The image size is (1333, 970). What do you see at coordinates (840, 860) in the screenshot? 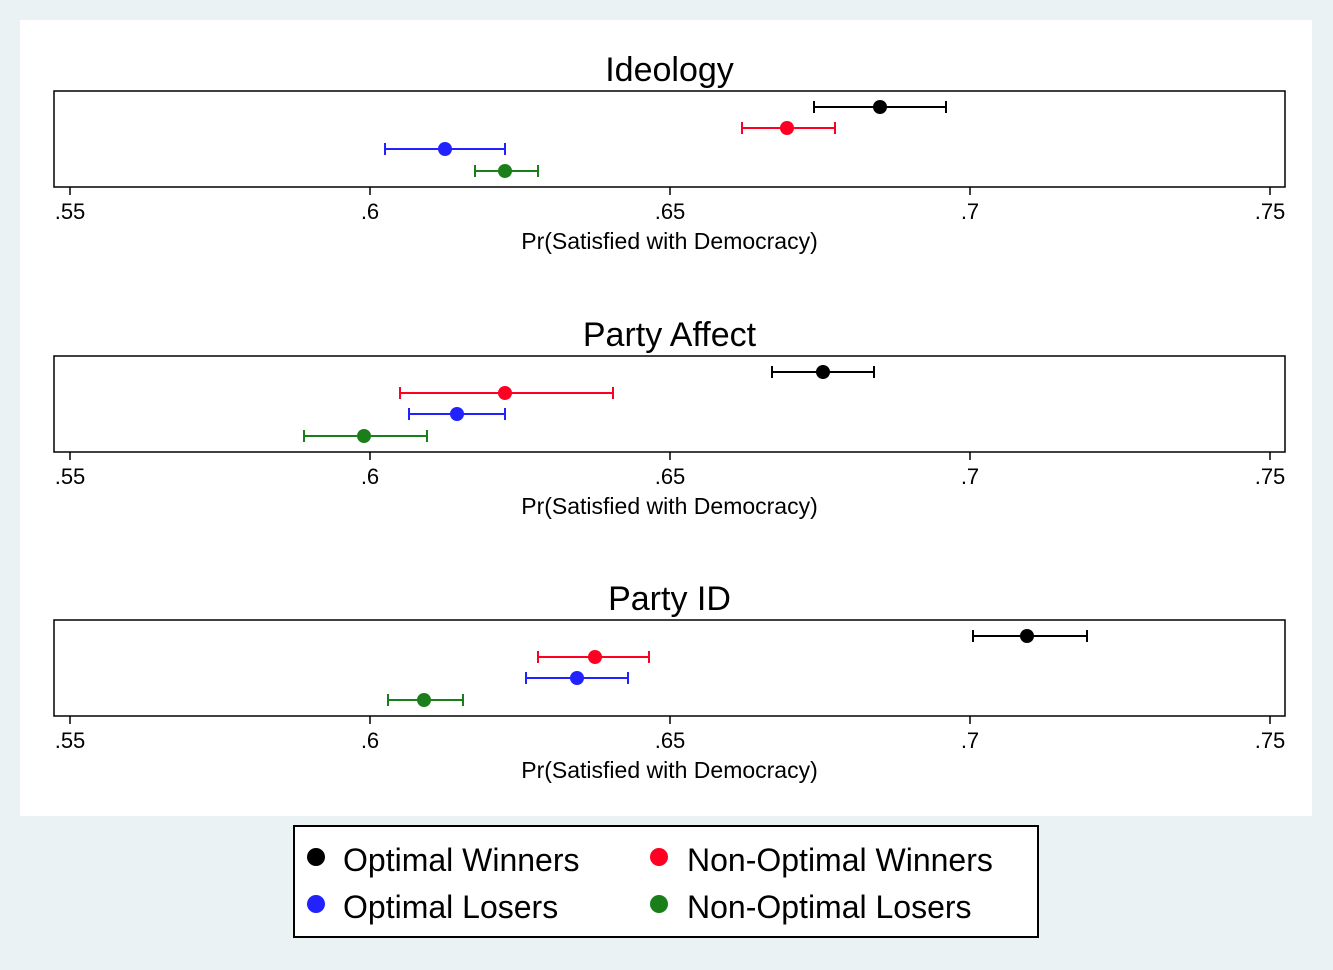
I see `legend-label-non-optimal-winners: Non-Optimal Winners` at bounding box center [840, 860].